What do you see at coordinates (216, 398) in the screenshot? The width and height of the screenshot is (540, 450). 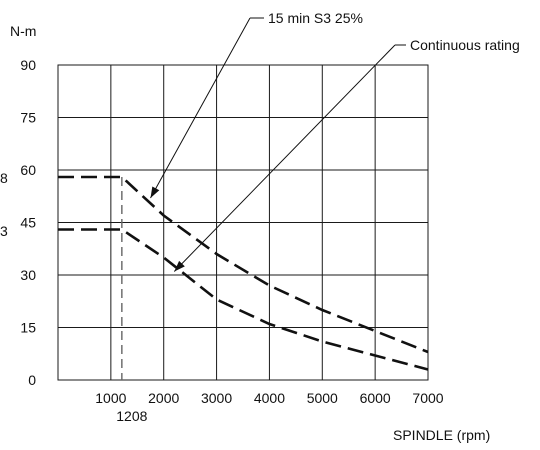 I see `x-tick-label: 3000` at bounding box center [216, 398].